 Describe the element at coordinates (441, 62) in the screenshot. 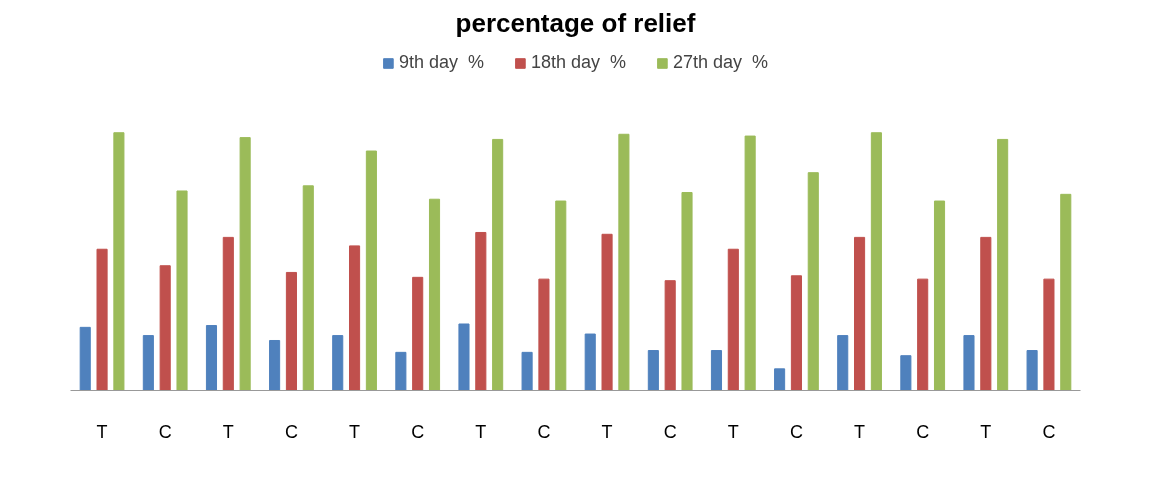

I see `legend-label: 9th day %` at that location.